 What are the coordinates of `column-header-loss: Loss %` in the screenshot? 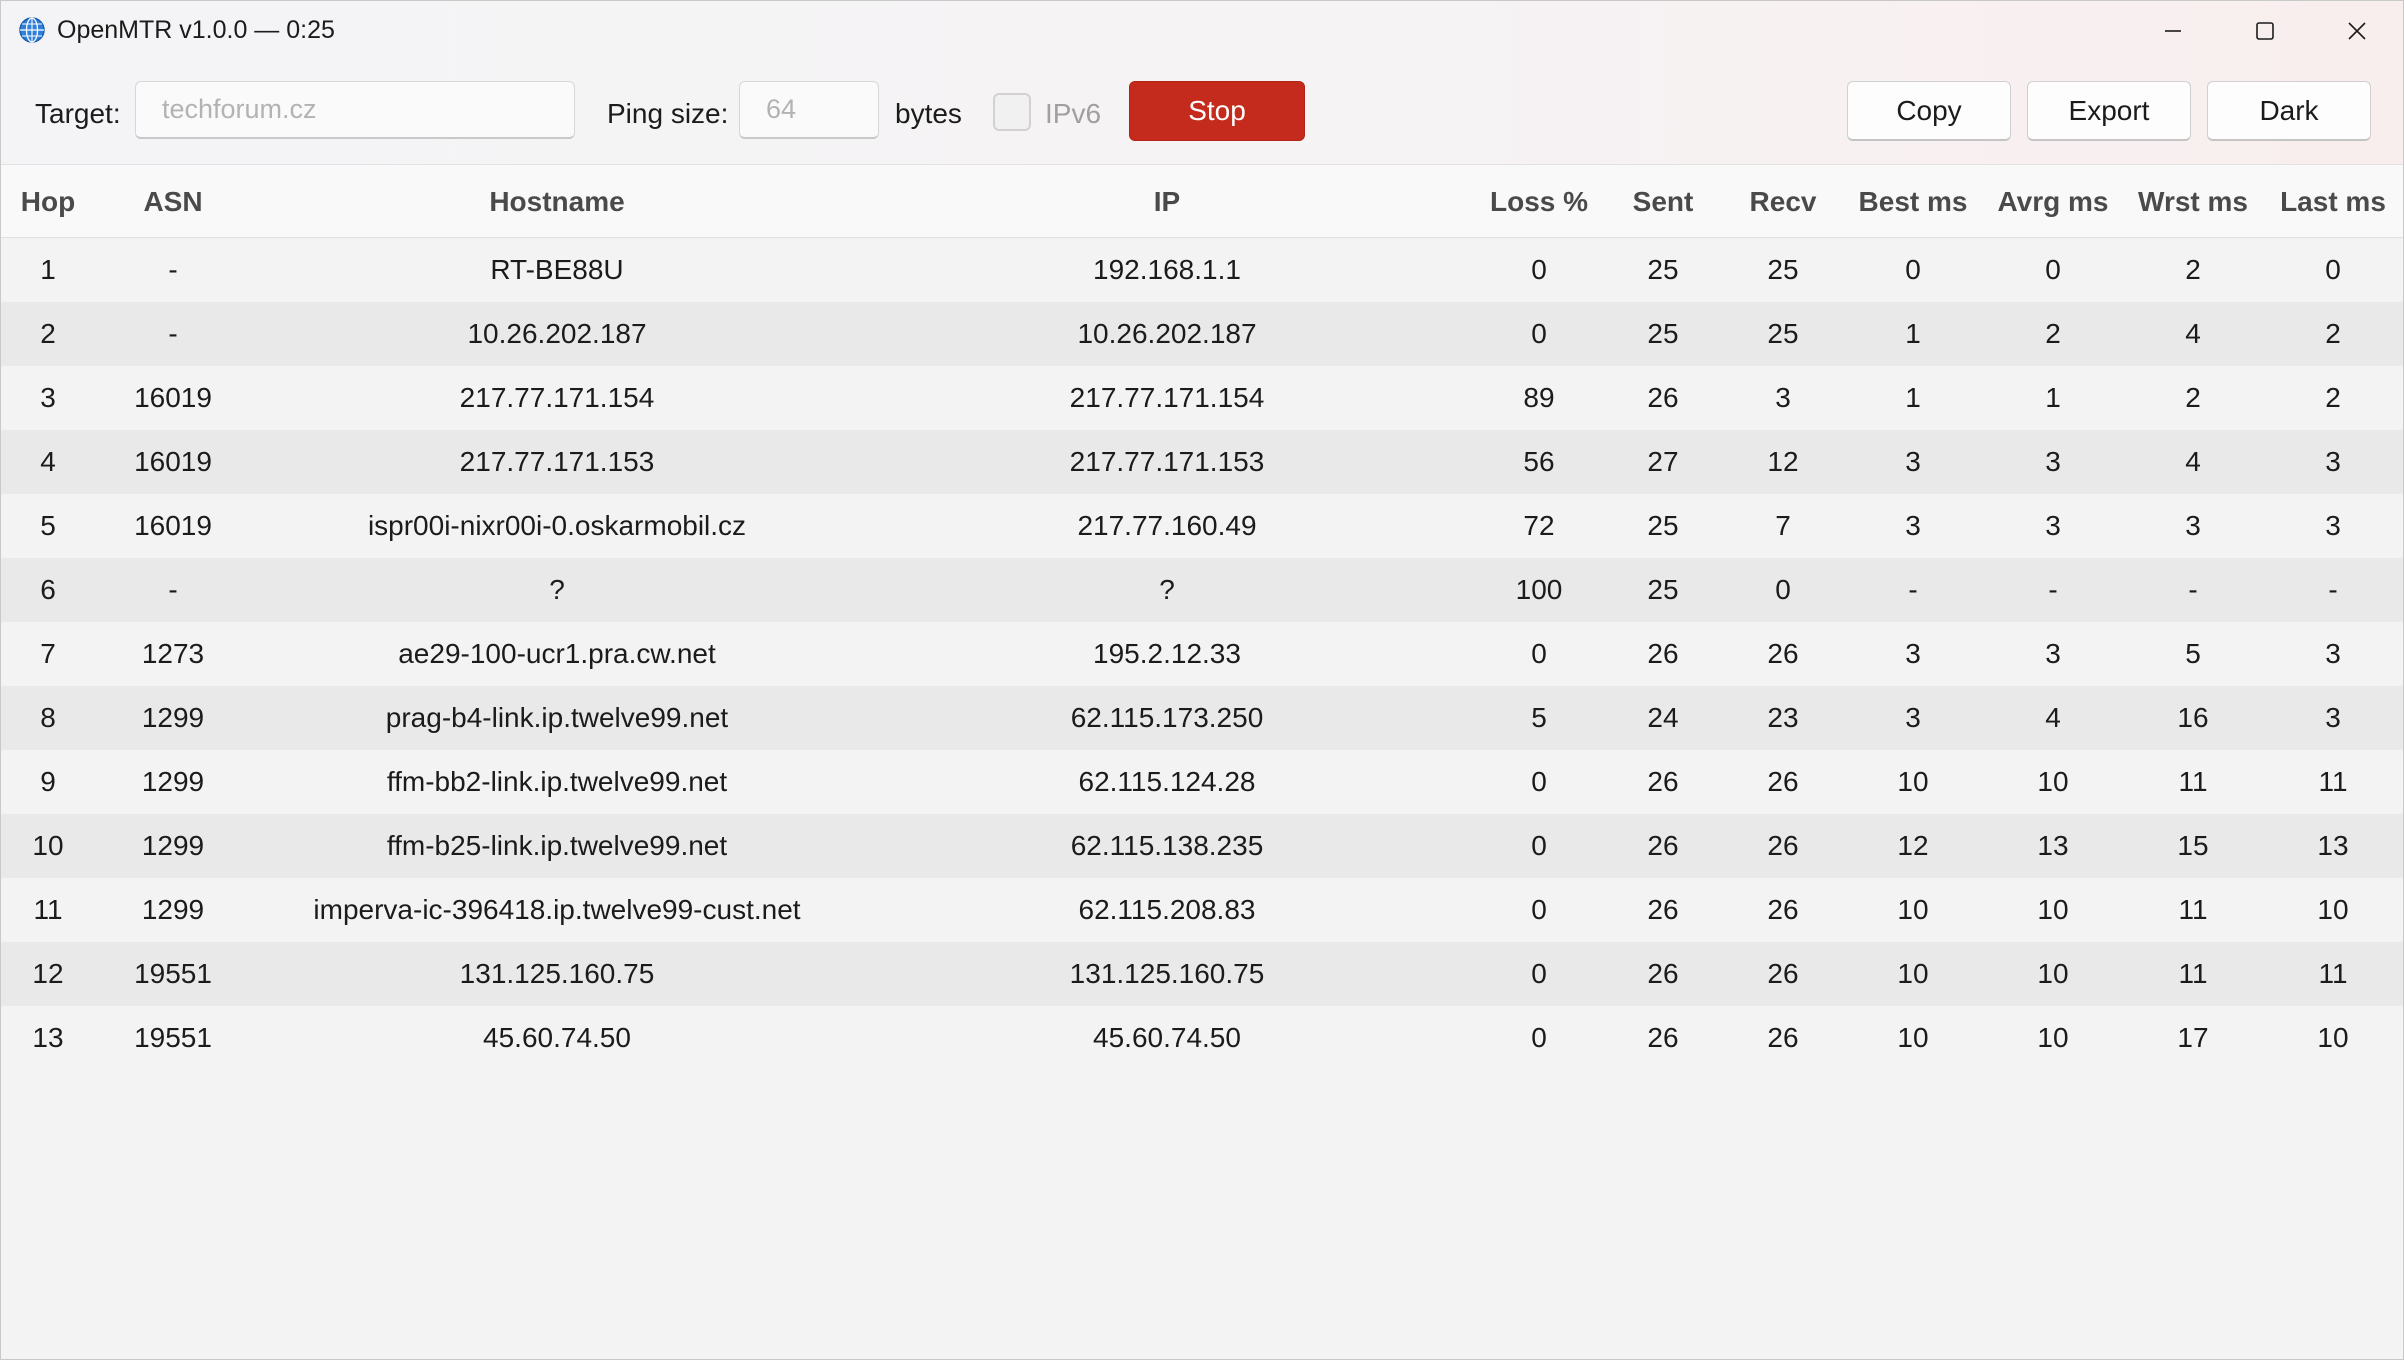 It's located at (1539, 201).